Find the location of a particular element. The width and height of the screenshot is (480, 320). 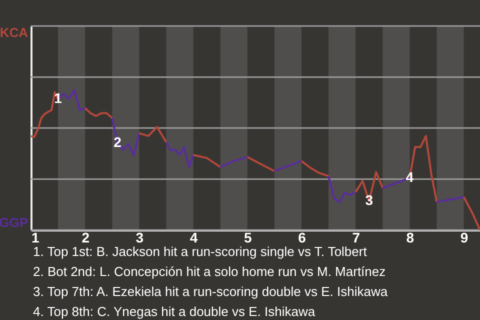

x-tick-label: 8 is located at coordinates (410, 238).